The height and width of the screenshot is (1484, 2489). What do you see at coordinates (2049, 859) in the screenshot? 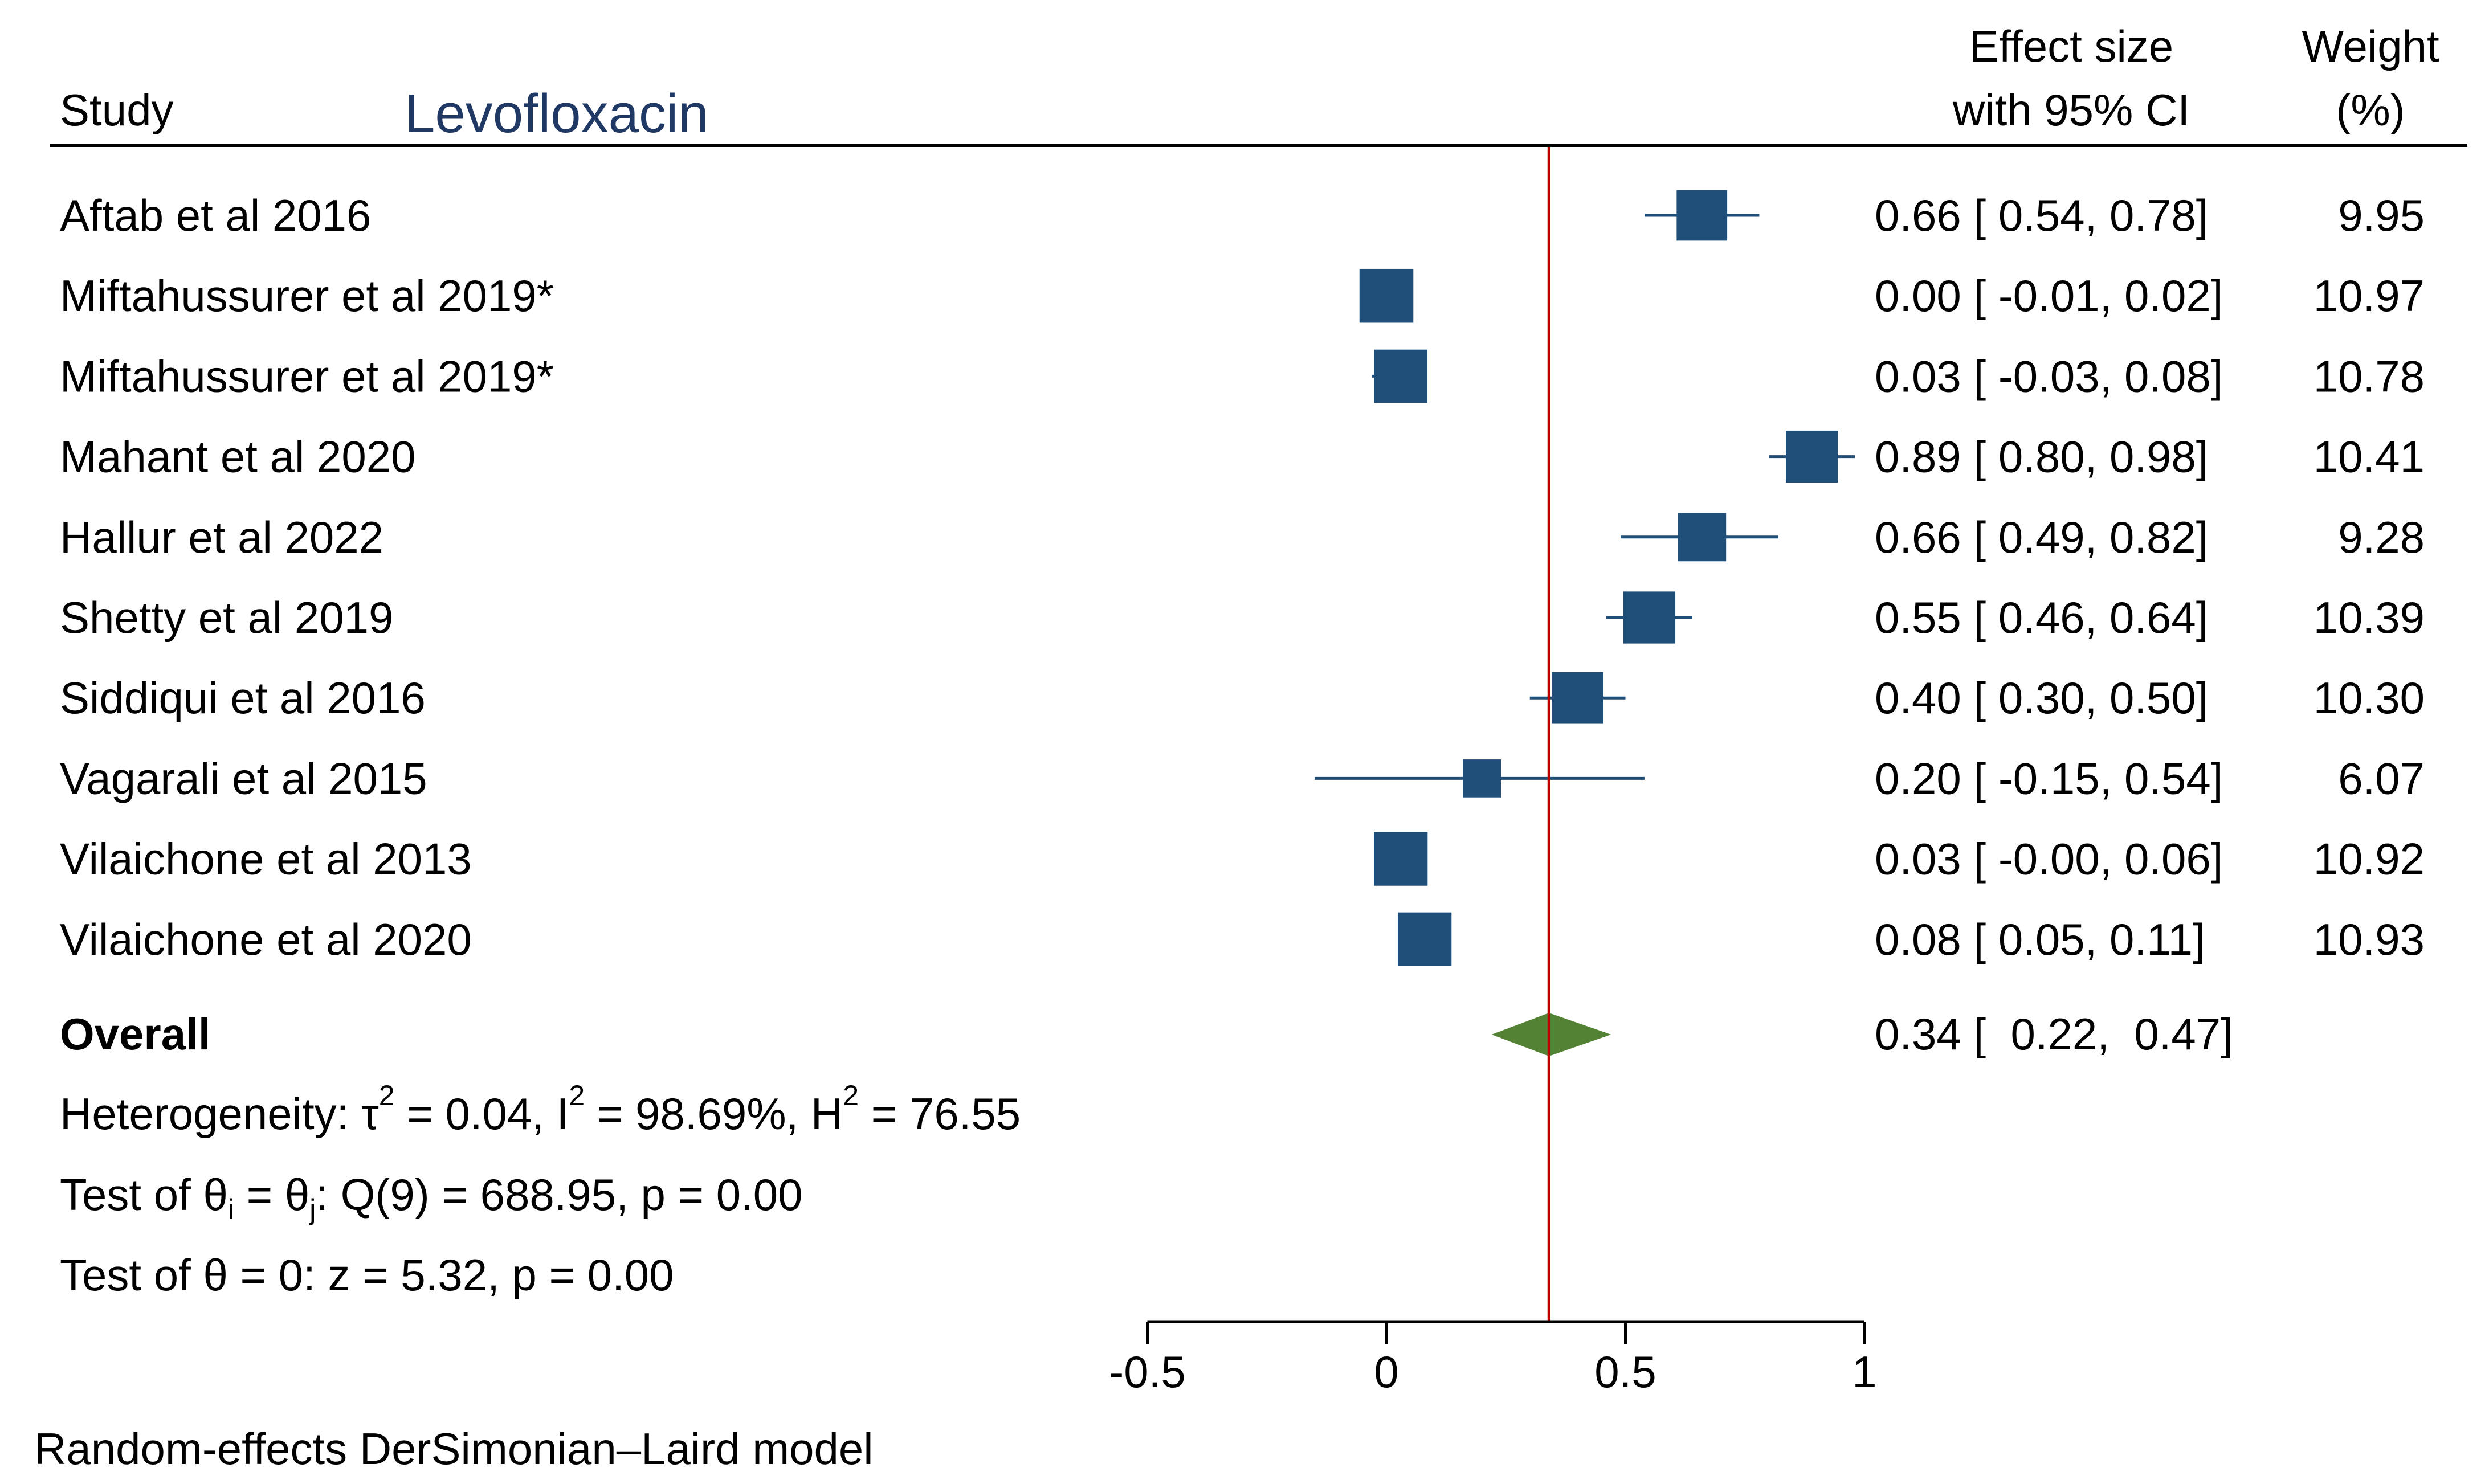
I see `study-ci-text: 0.03 [ -0.00, 0.06]` at bounding box center [2049, 859].